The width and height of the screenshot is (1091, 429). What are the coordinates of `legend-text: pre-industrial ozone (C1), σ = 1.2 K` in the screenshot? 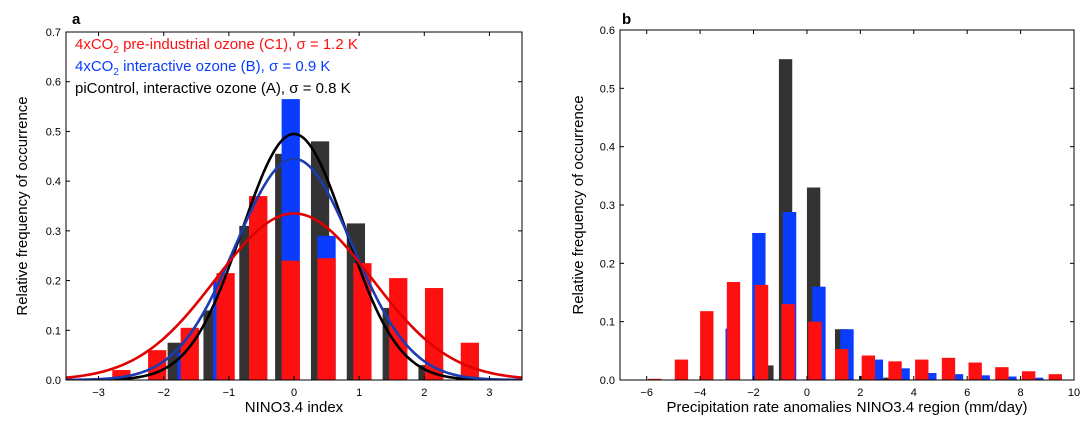 It's located at (238, 44).